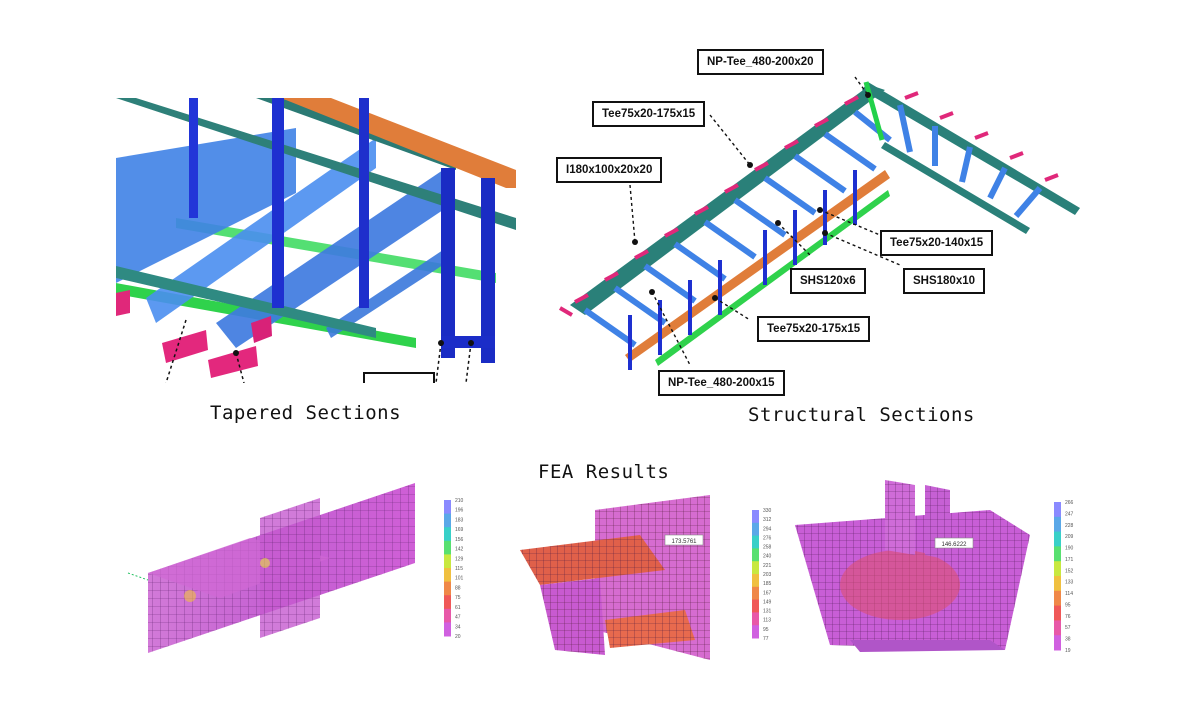 This screenshot has width=1200, height=720. What do you see at coordinates (138, 576) in the screenshot?
I see `support-marker` at bounding box center [138, 576].